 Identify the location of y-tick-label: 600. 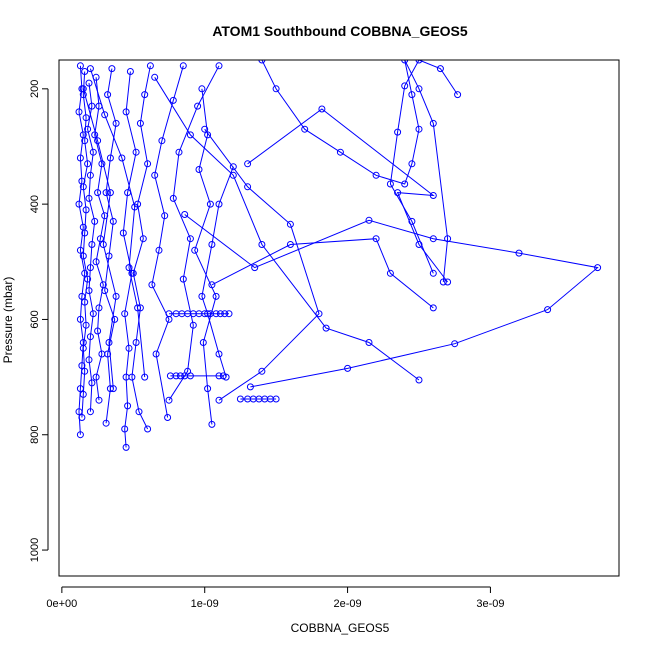
(35, 319).